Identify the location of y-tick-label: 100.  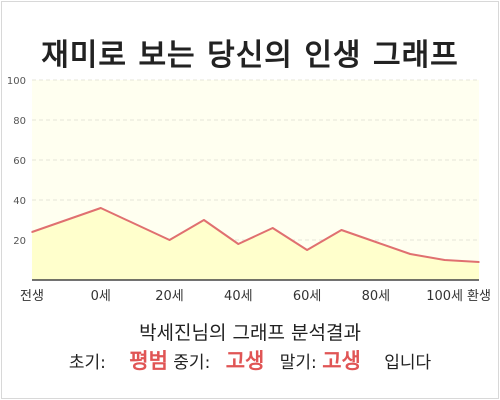
(16, 81).